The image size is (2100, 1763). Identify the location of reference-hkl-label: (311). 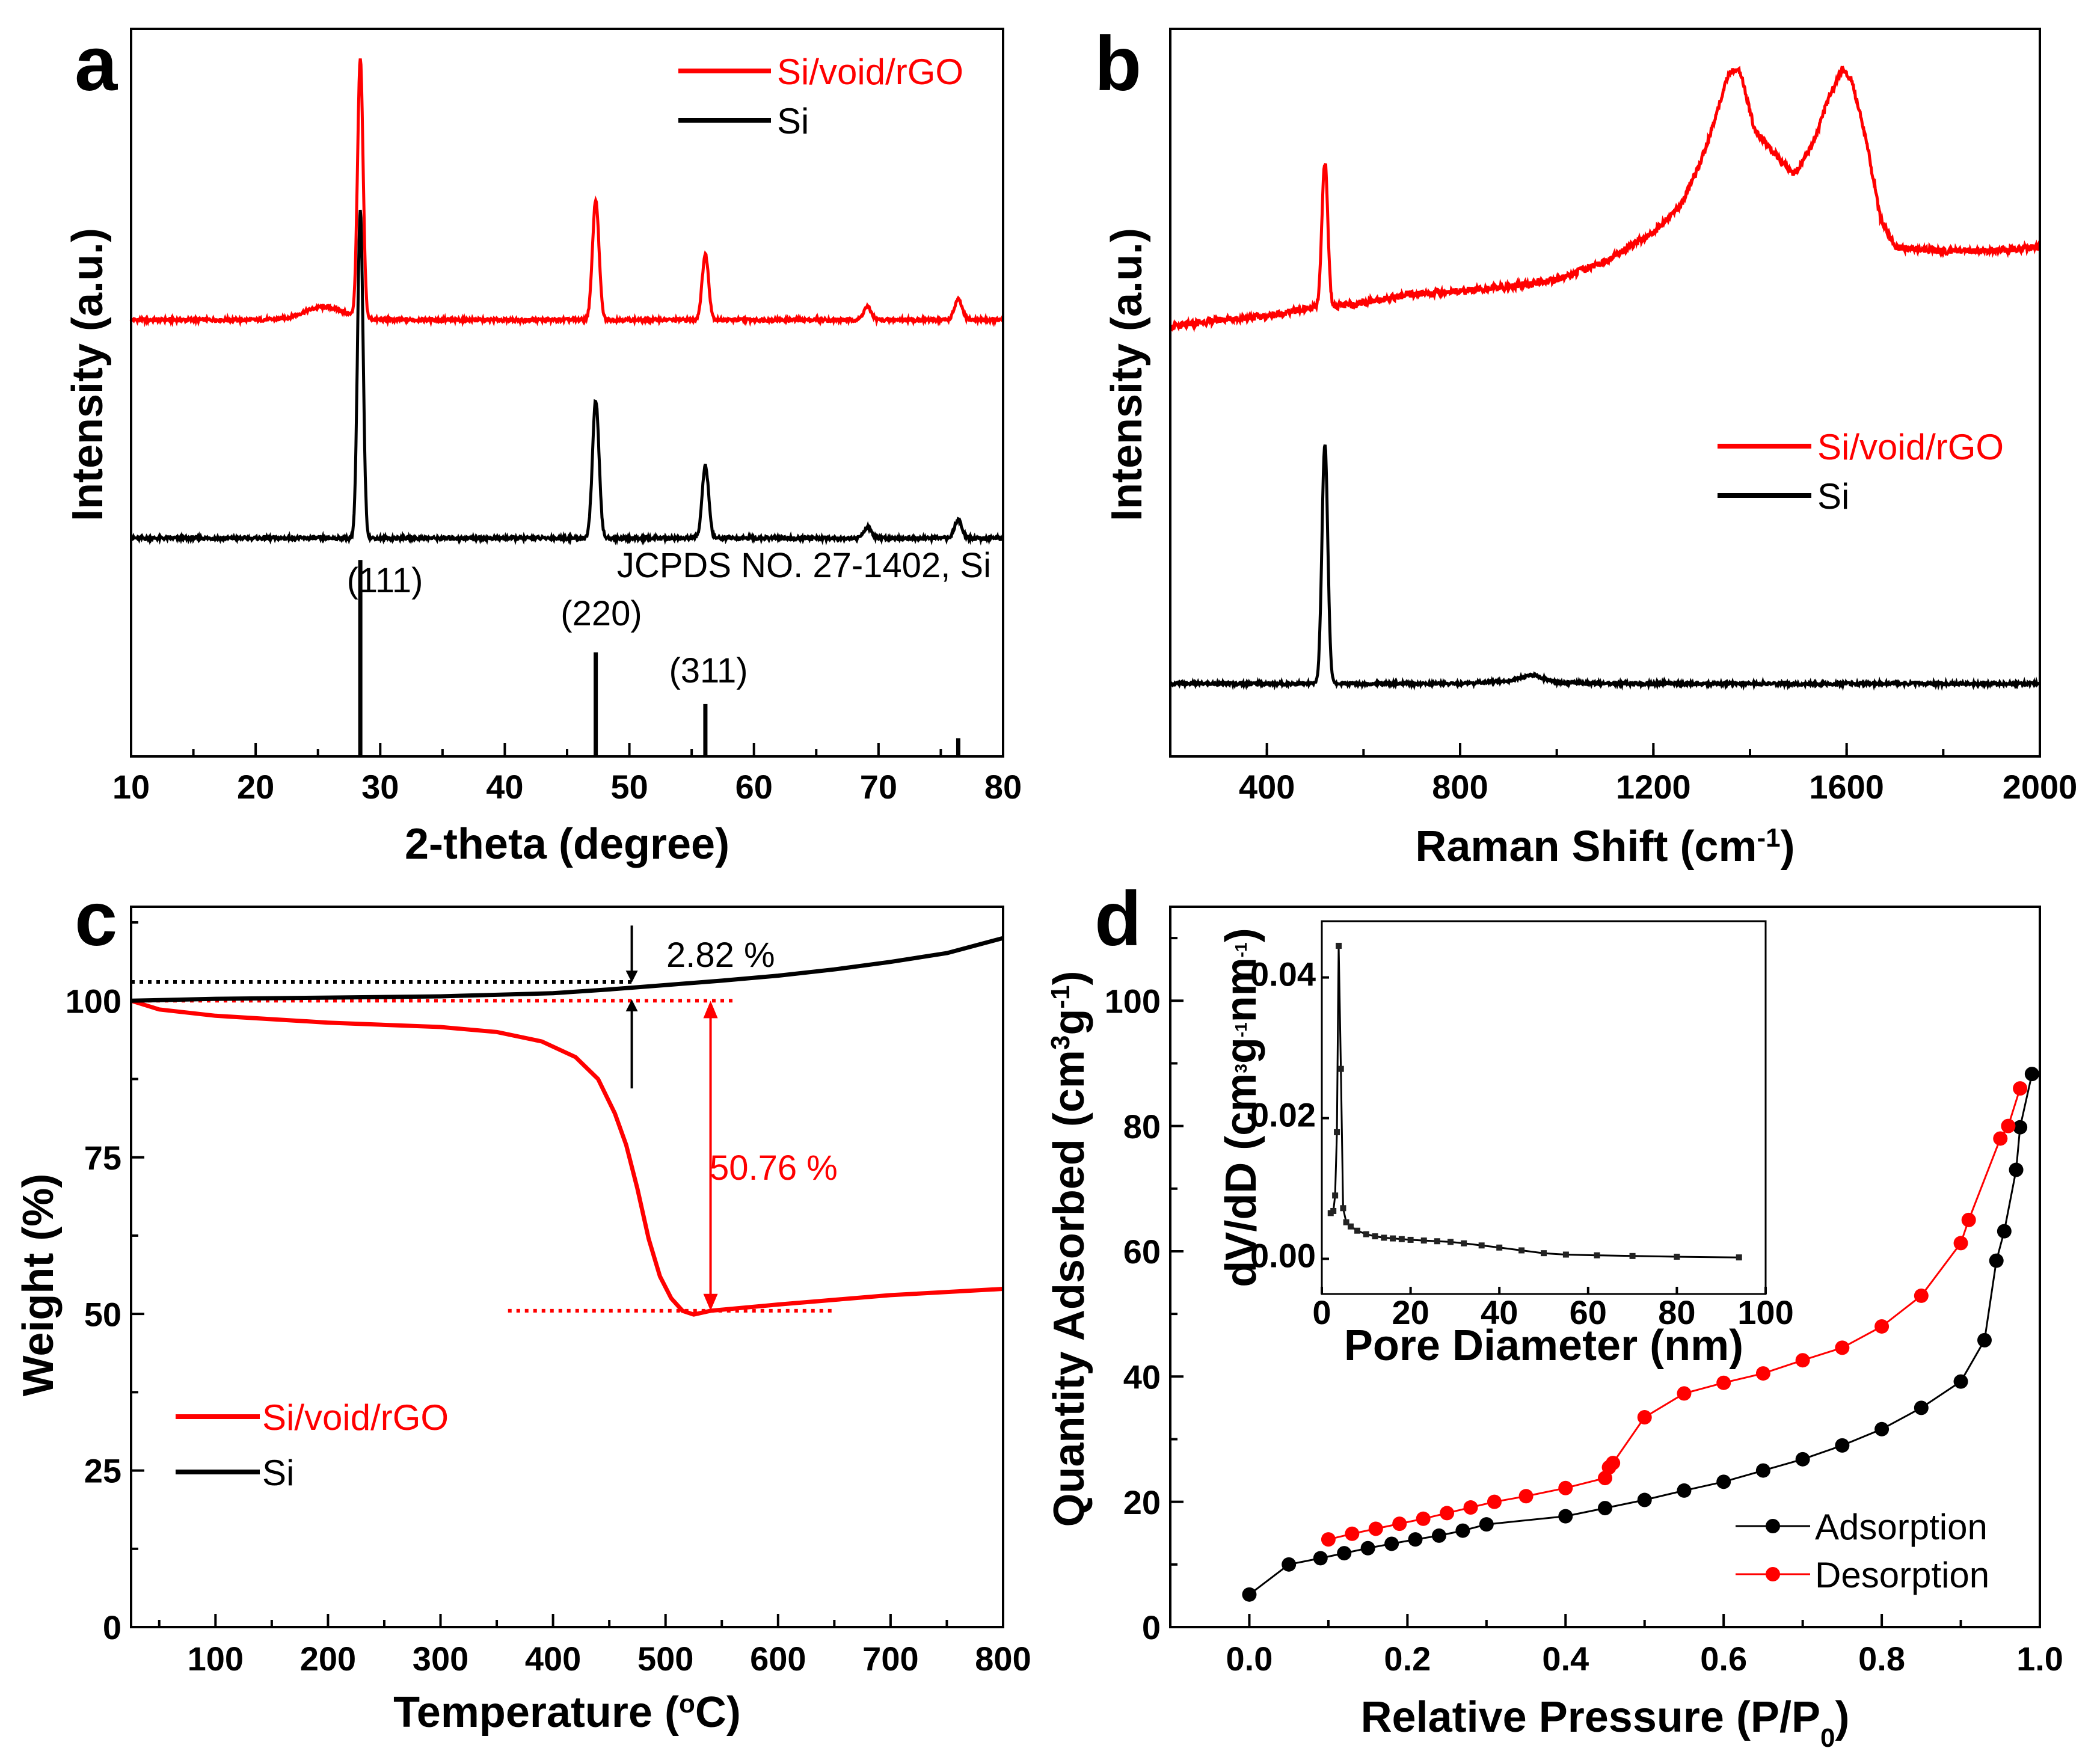
(708, 671).